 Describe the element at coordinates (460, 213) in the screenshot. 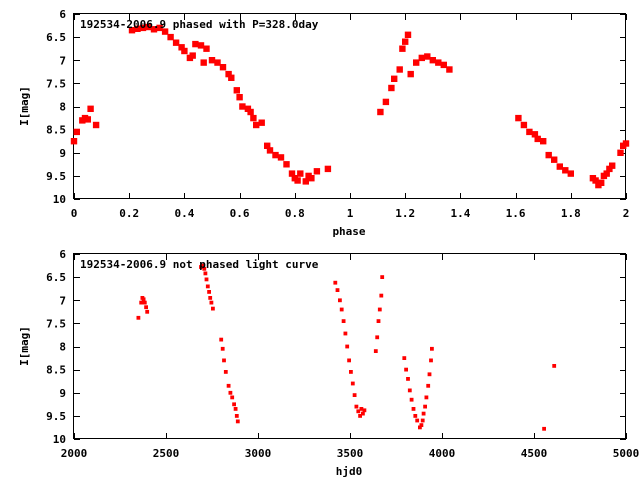

I see `x-tick-label: 1.4` at that location.